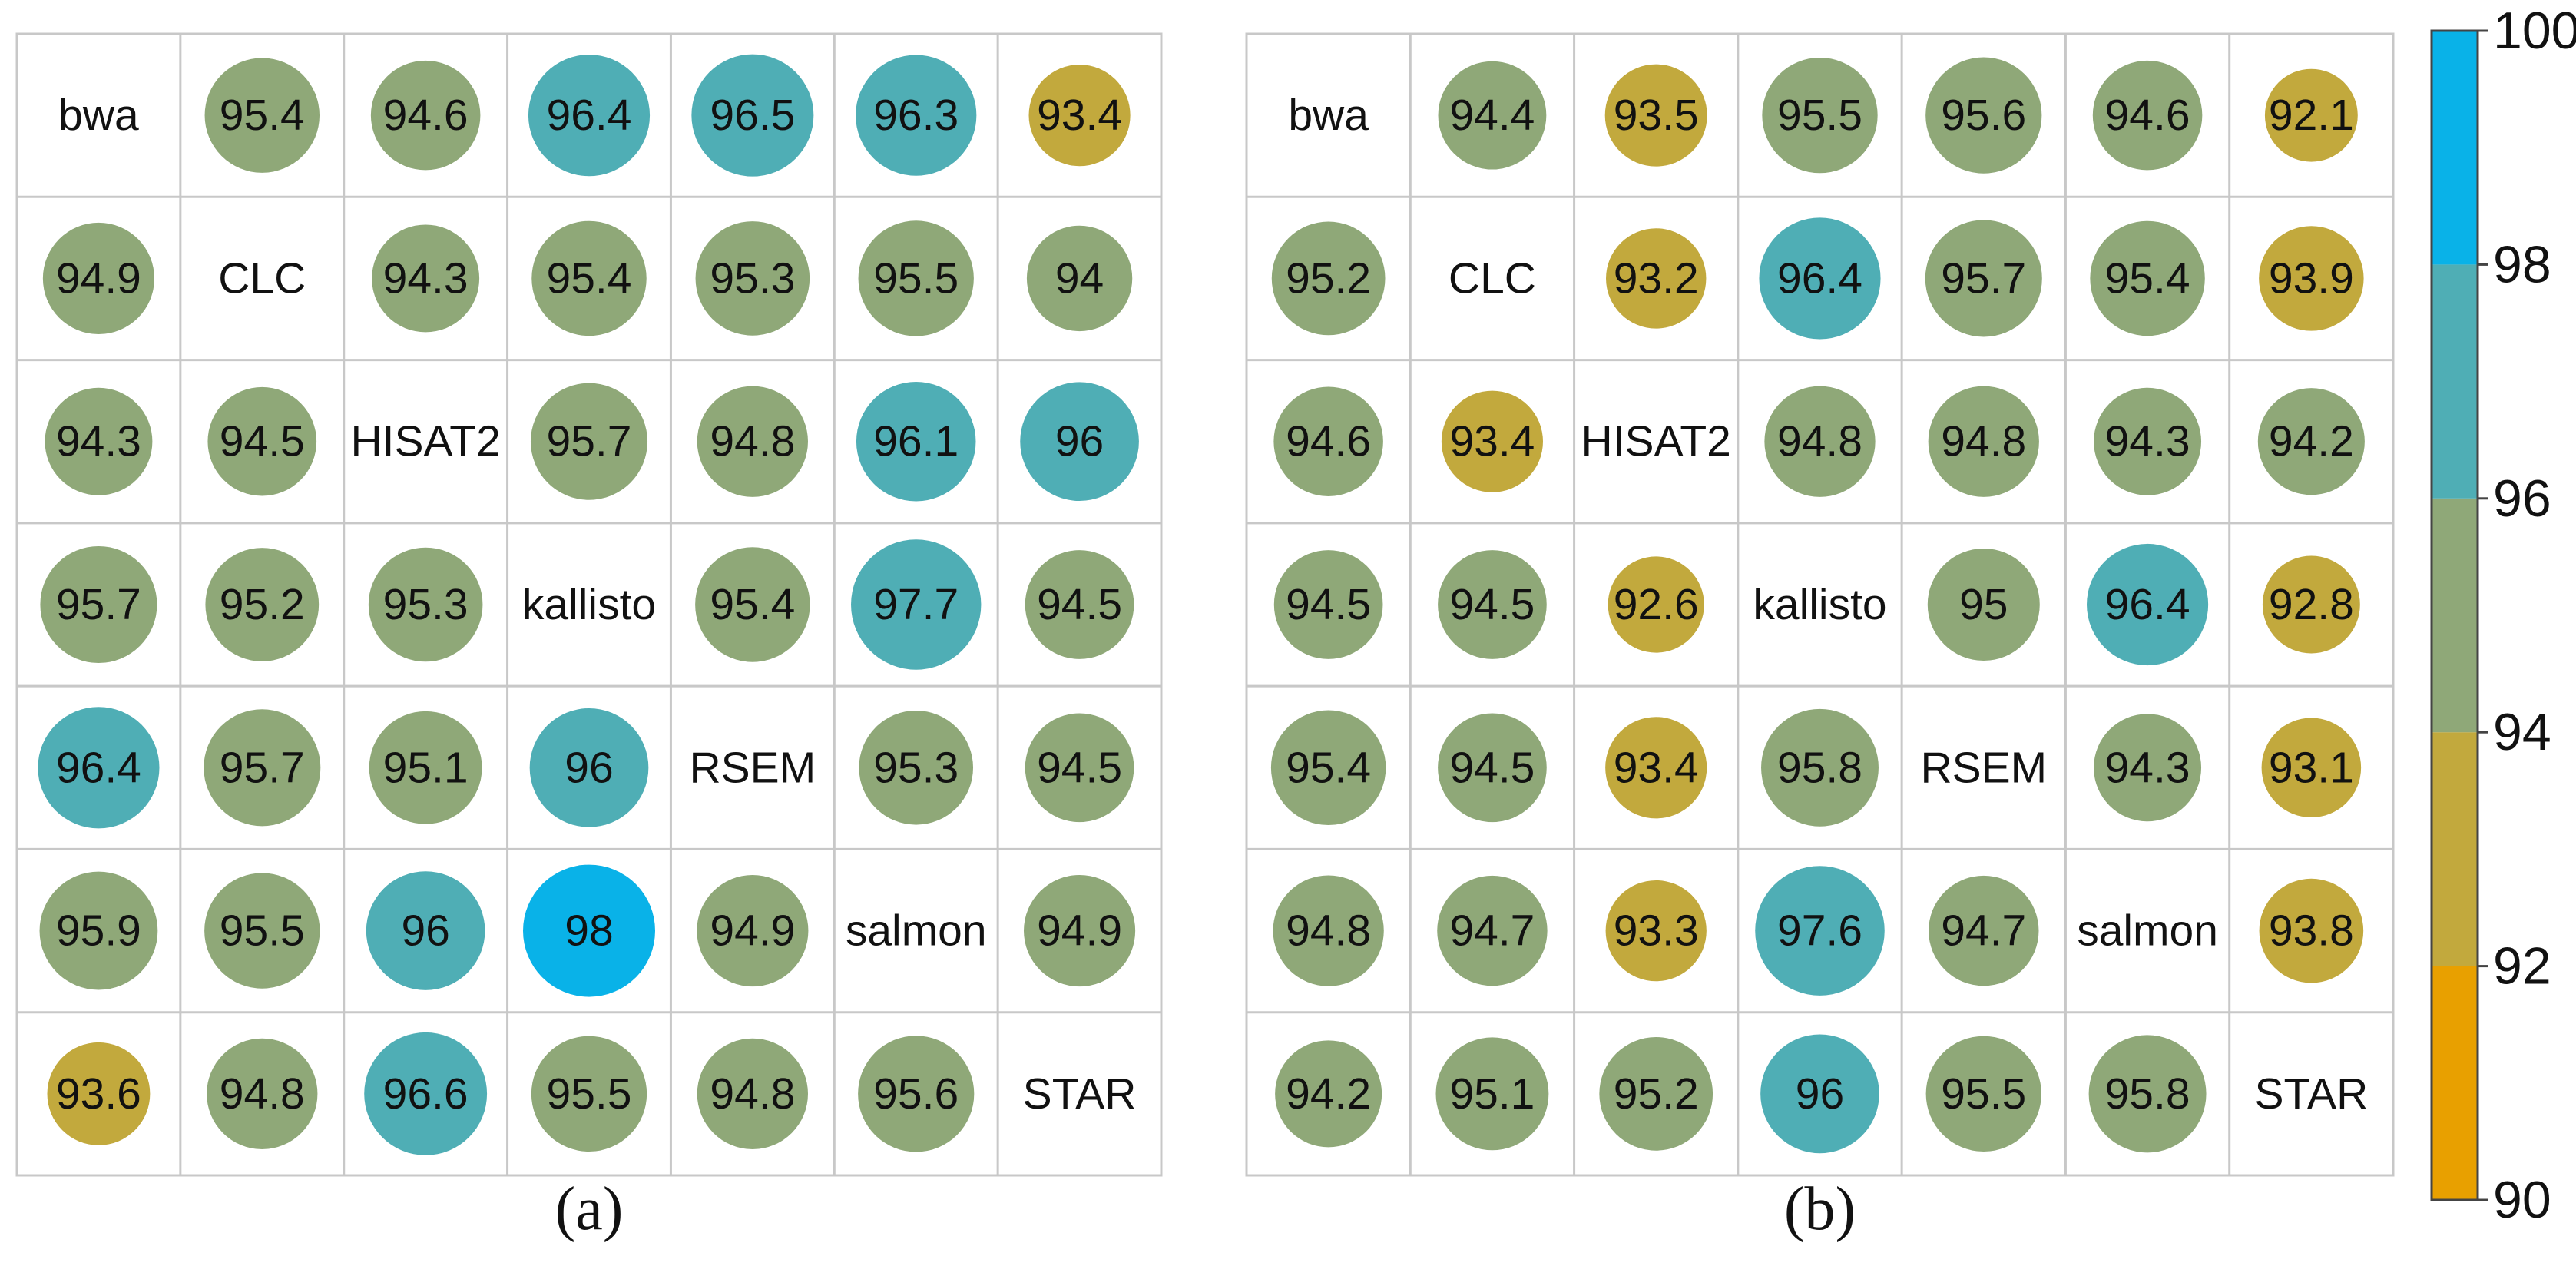 This screenshot has height=1276, width=2576. Describe the element at coordinates (2522, 264) in the screenshot. I see `colorbar-tick-label: 98` at that location.